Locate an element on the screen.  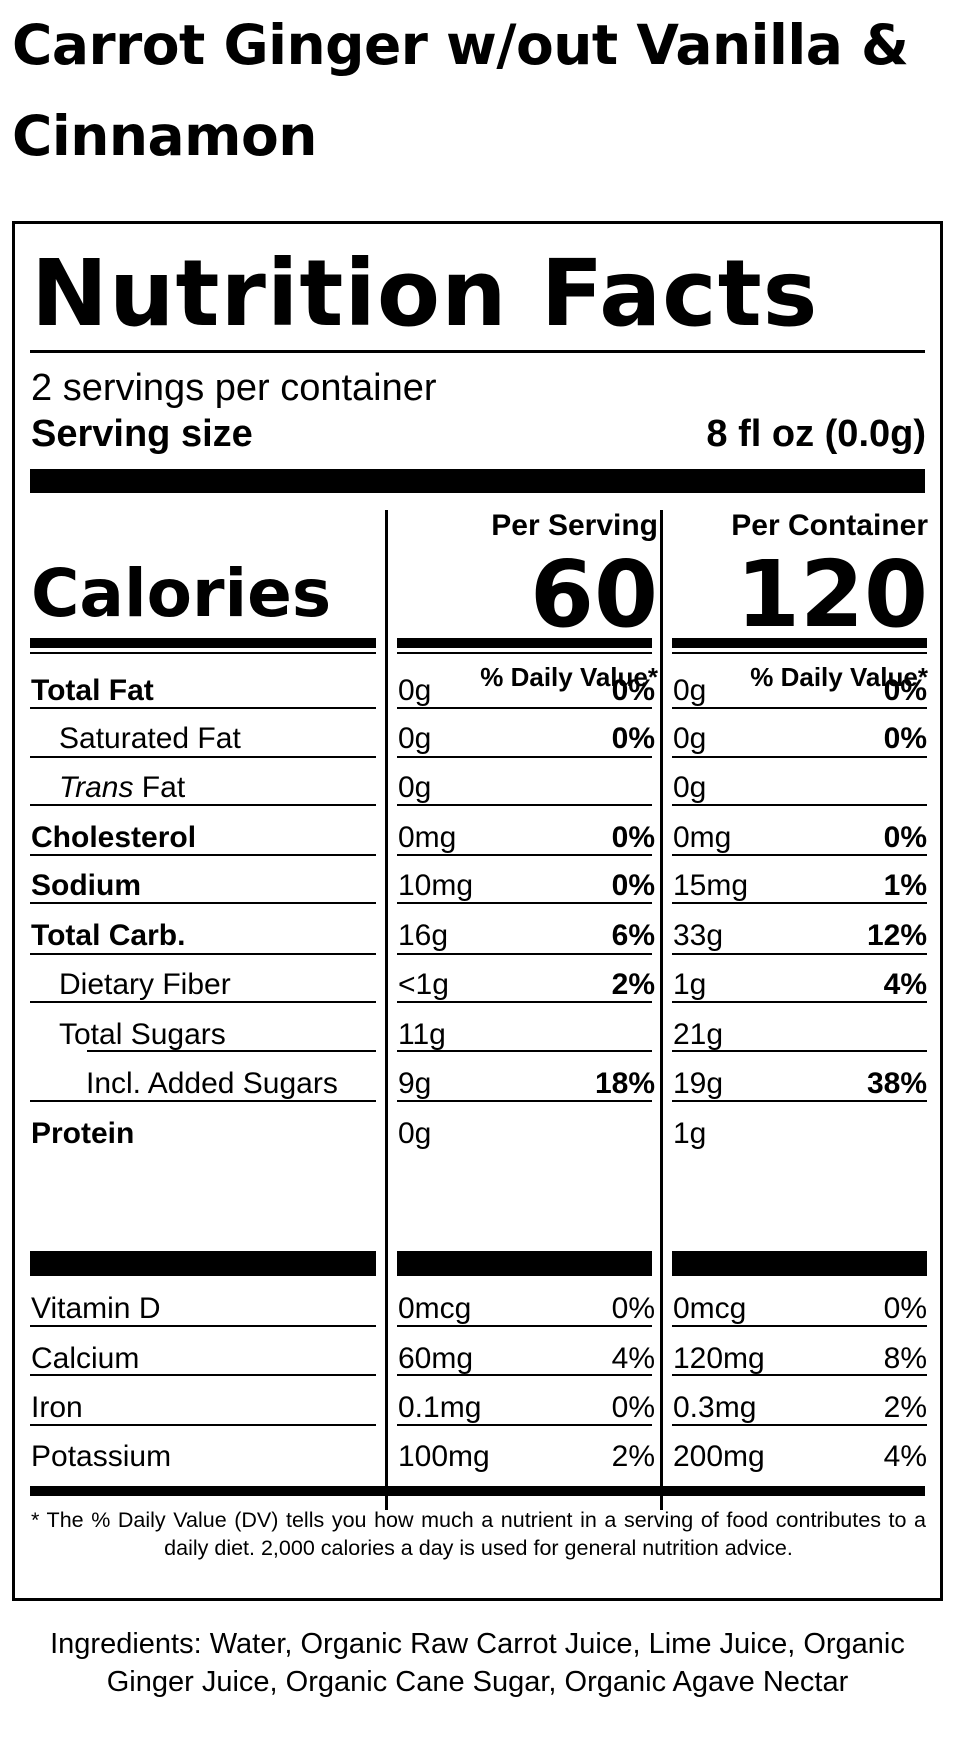
calories-divider-serving is located at coordinates (524, 643).